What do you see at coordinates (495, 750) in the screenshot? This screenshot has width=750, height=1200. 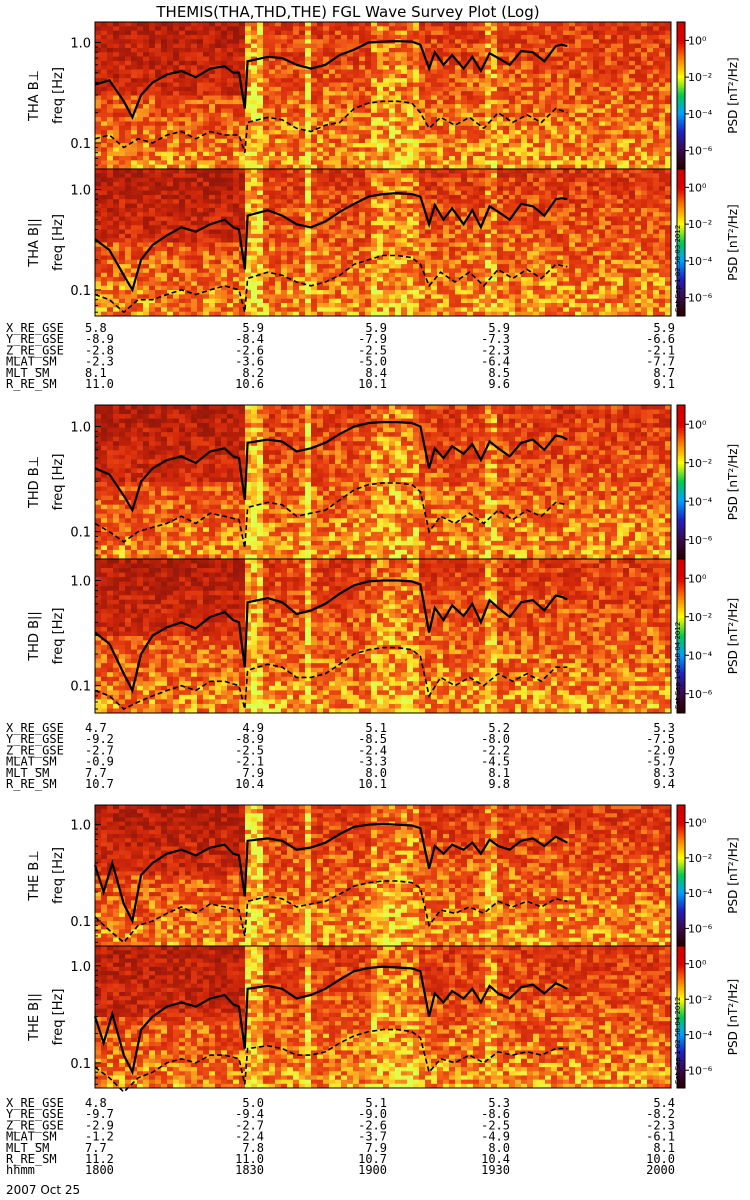 I see `ephemeris-value: -2.2` at bounding box center [495, 750].